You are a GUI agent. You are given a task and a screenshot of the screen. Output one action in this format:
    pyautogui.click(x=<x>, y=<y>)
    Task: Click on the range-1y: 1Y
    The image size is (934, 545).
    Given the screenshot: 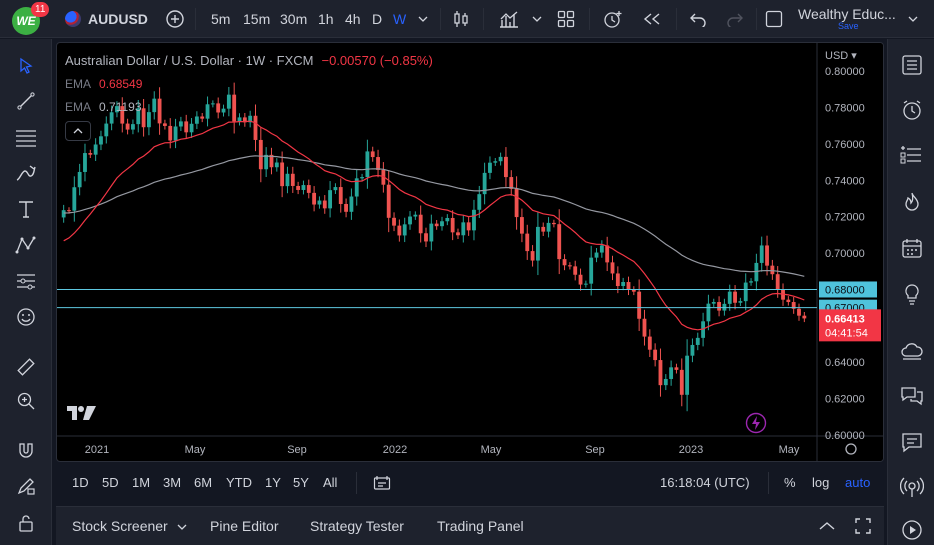 What is the action you would take?
    pyautogui.click(x=273, y=482)
    